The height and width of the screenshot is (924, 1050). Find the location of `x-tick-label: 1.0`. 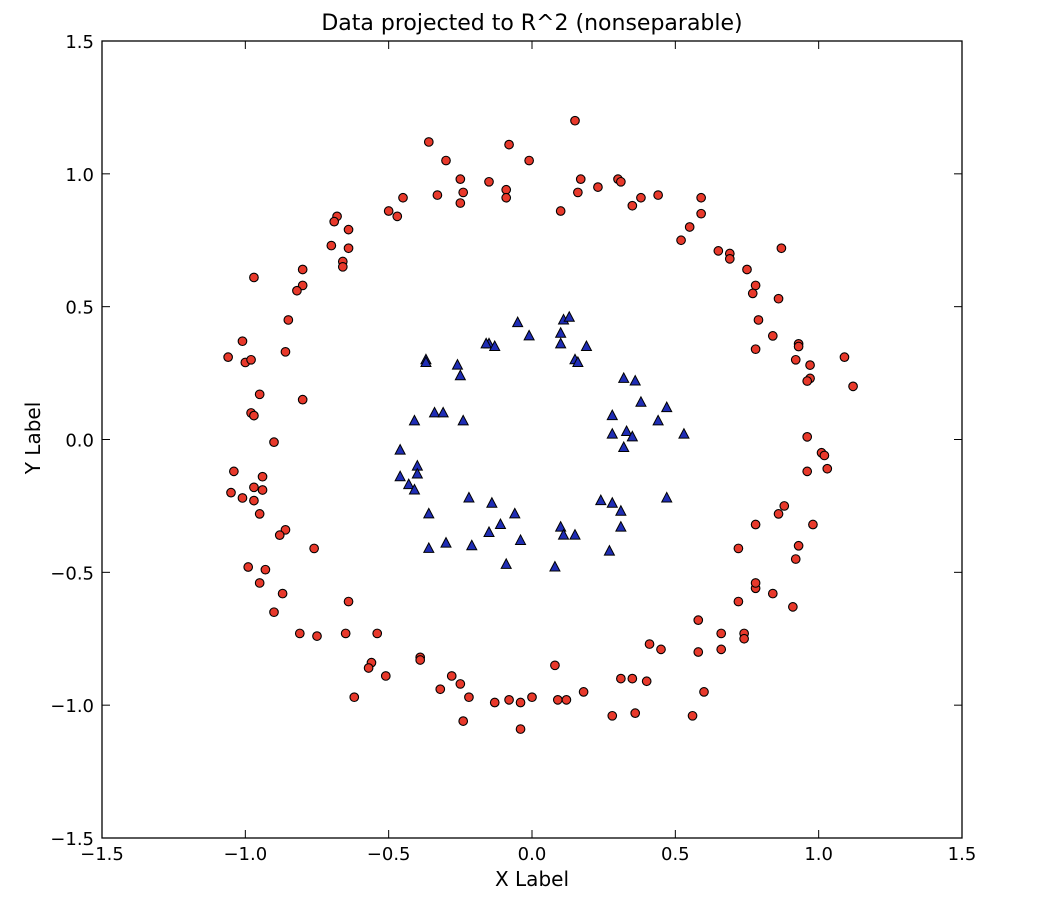

x-tick-label: 1.0 is located at coordinates (818, 854).